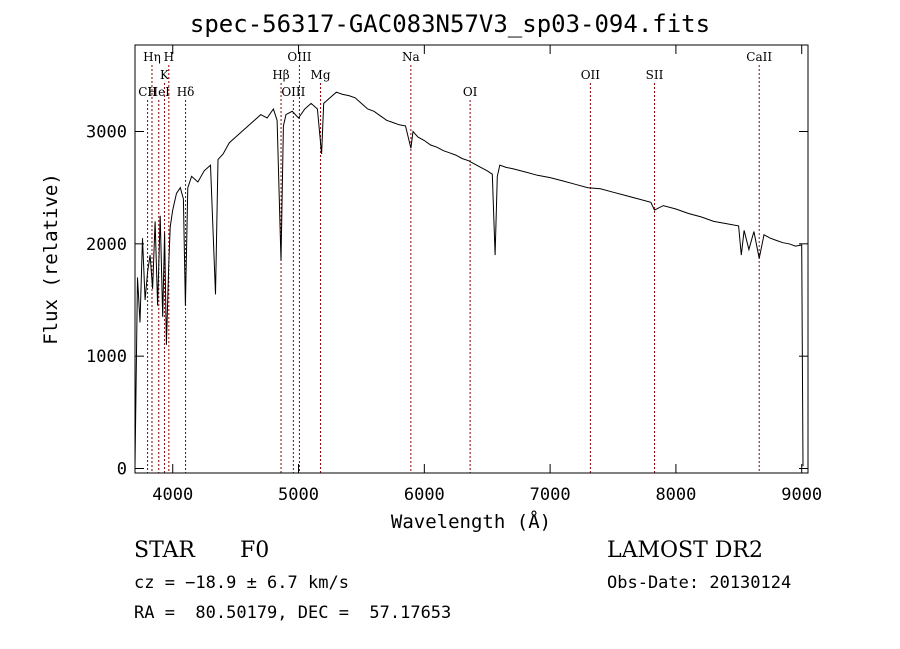 This screenshot has height=649, width=900. I want to click on spectral-line-label: CaII, so click(759, 57).